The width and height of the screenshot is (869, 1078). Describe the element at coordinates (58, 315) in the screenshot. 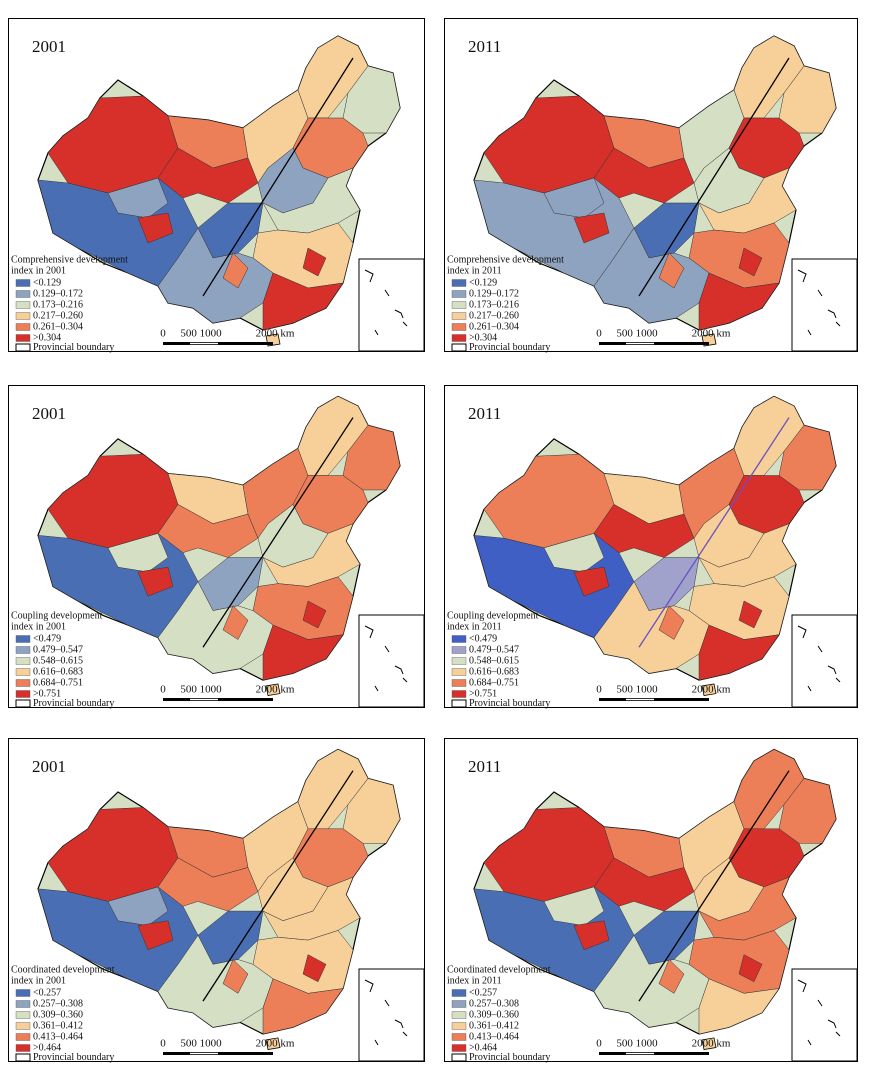

I see `legend-label: 0.217–0.260` at that location.